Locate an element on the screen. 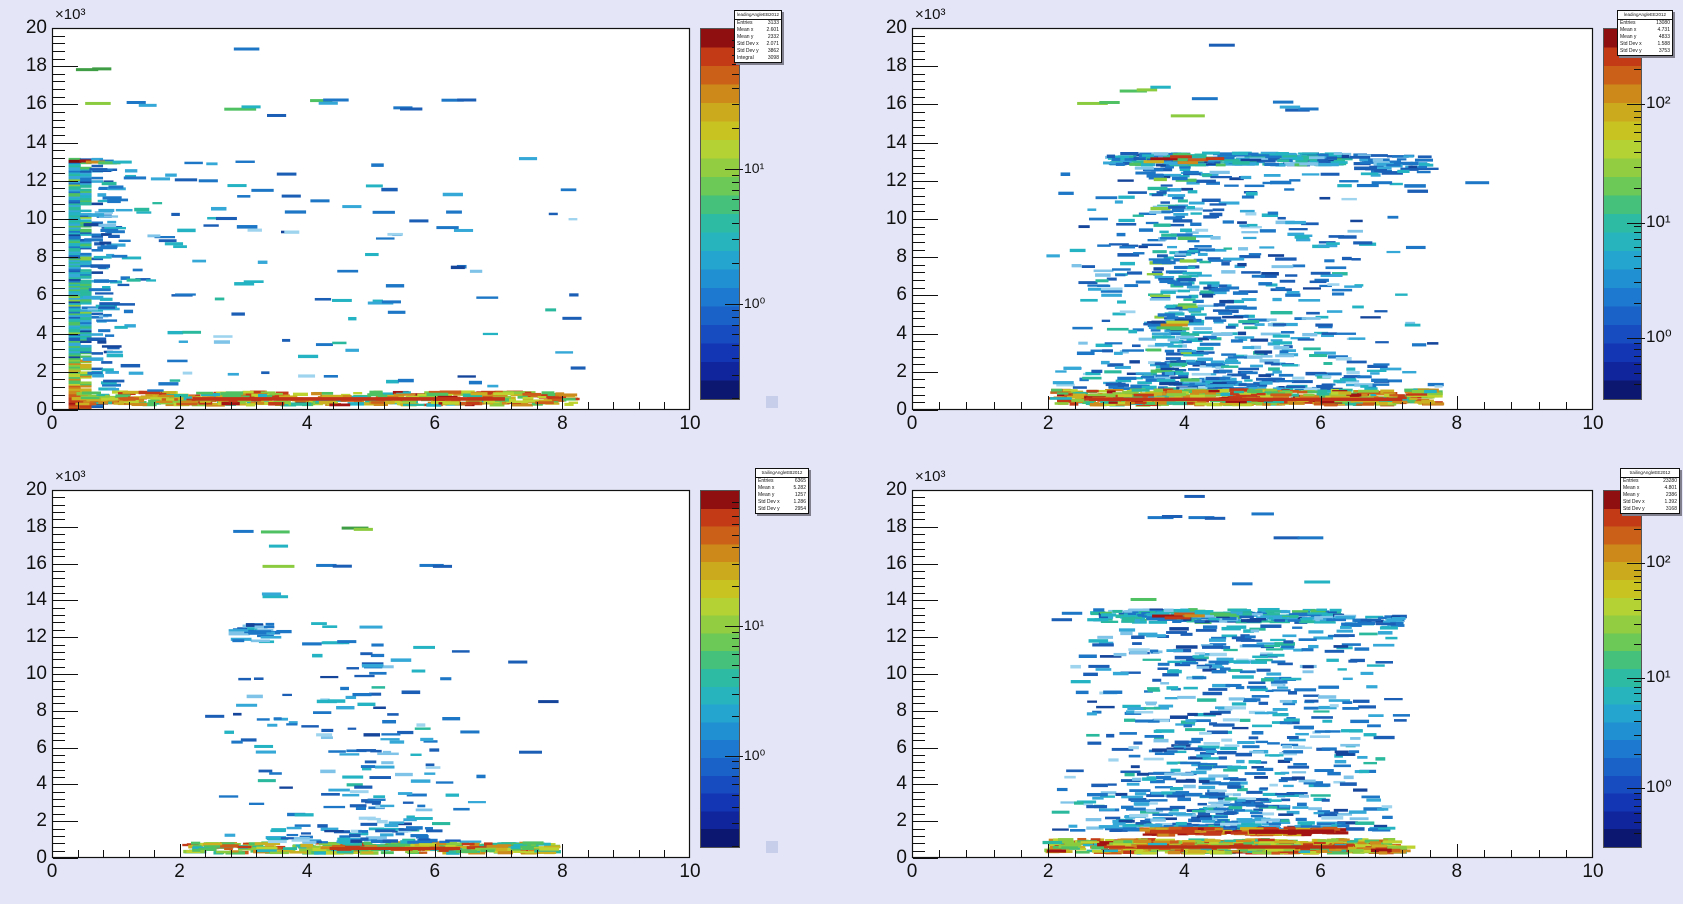 Image resolution: width=1683 pixels, height=904 pixels. stats-value: 23280 is located at coordinates (1670, 481).